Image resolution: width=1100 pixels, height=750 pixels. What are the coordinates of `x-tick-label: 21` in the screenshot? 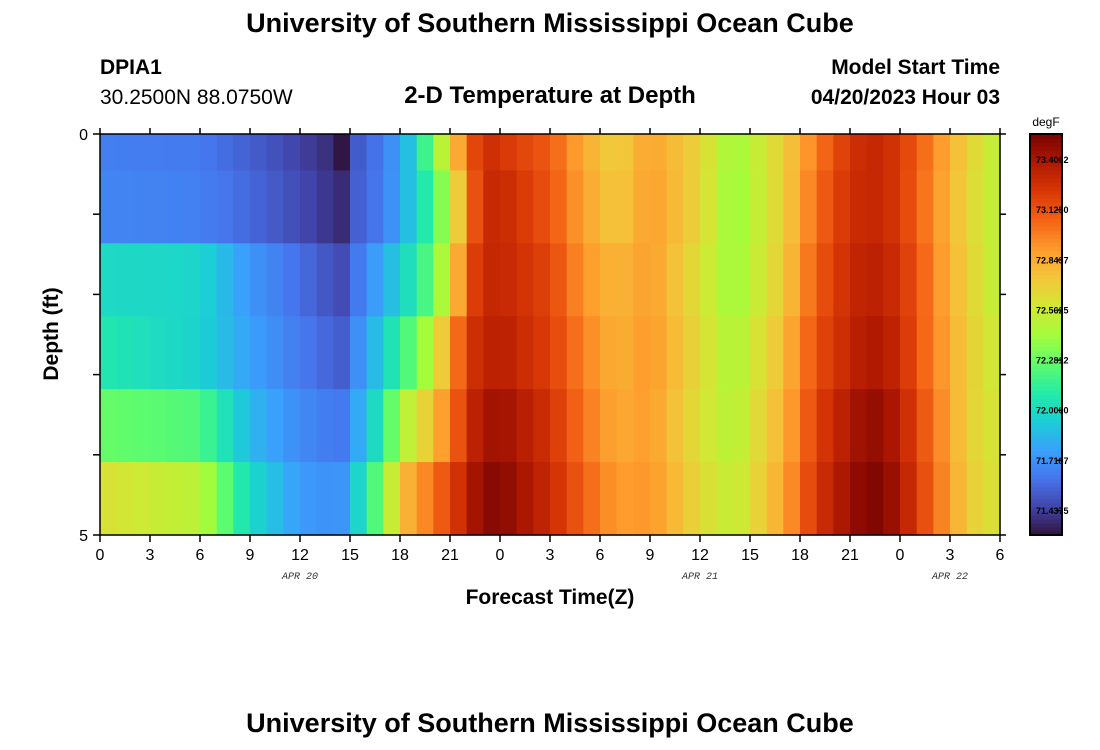 It's located at (450, 555).